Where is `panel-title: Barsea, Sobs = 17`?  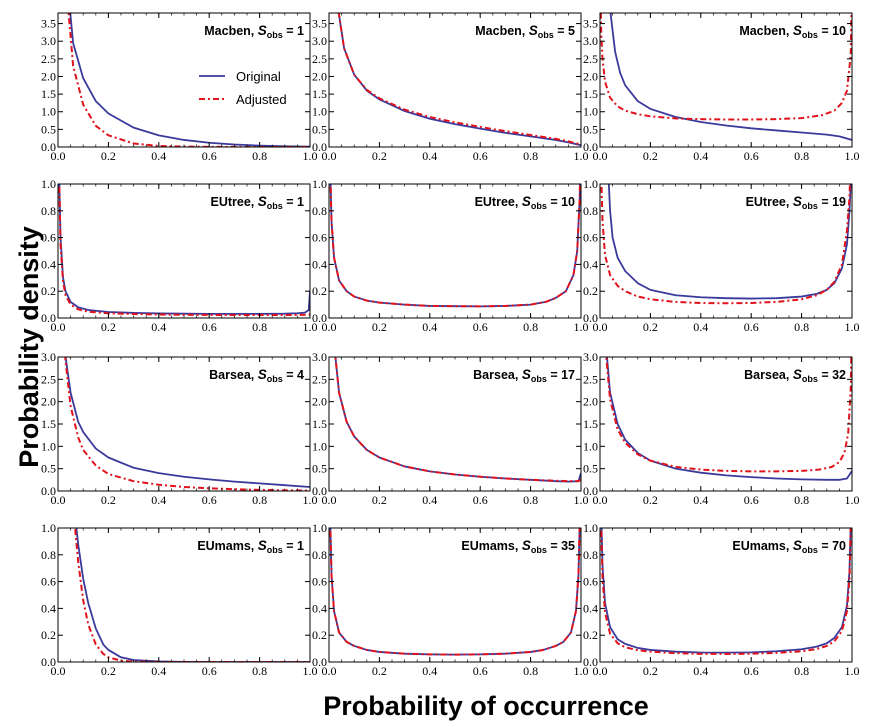 panel-title: Barsea, Sobs = 17 is located at coordinates (524, 375).